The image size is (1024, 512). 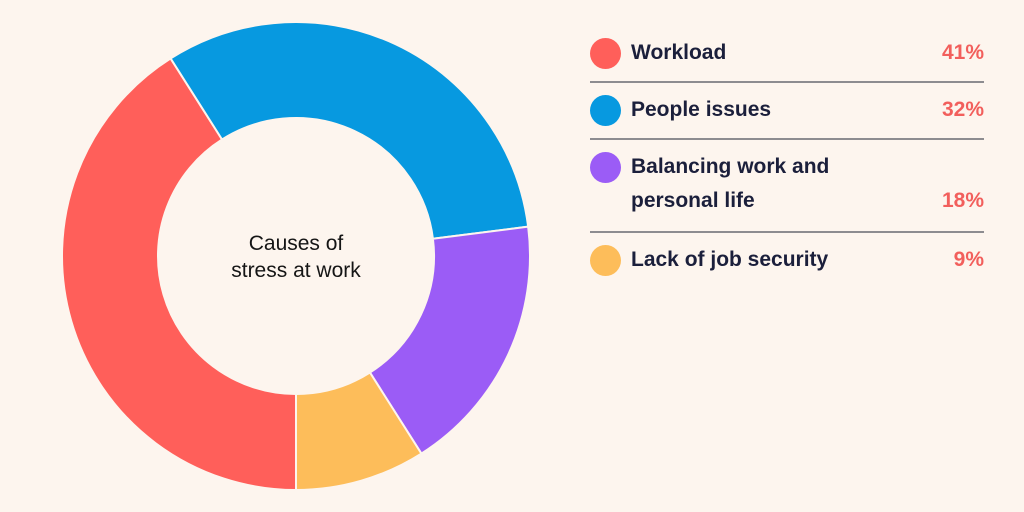 What do you see at coordinates (730, 259) in the screenshot?
I see `legend-label: Lack of job security` at bounding box center [730, 259].